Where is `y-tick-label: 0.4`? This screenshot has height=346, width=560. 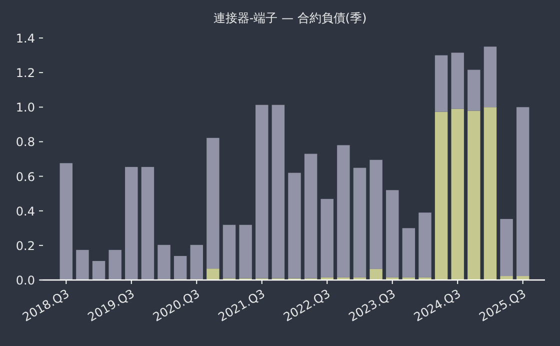 y-tick-label: 0.4 is located at coordinates (25, 211).